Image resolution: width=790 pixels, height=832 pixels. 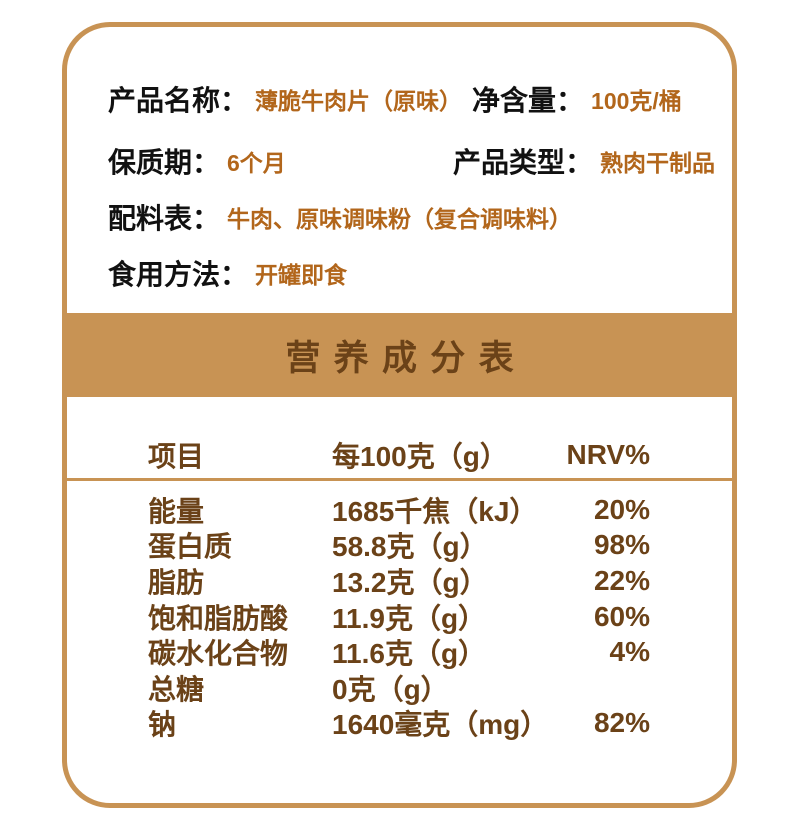 I want to click on product-type-value: 熟肉干制品, so click(x=658, y=163).